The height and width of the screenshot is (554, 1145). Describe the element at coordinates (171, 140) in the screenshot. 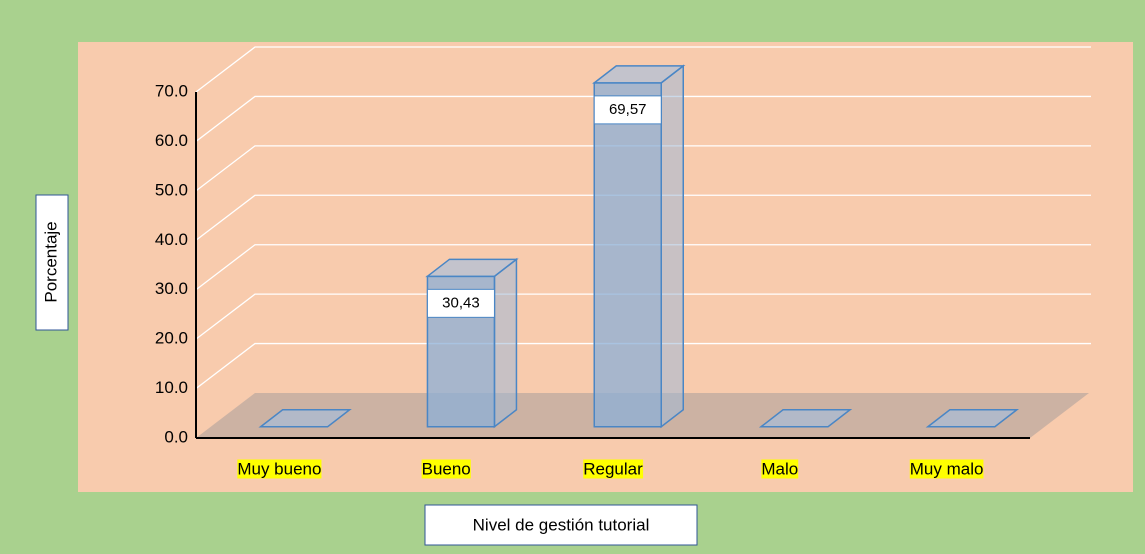

I see `y-tick-label: 60.0` at that location.